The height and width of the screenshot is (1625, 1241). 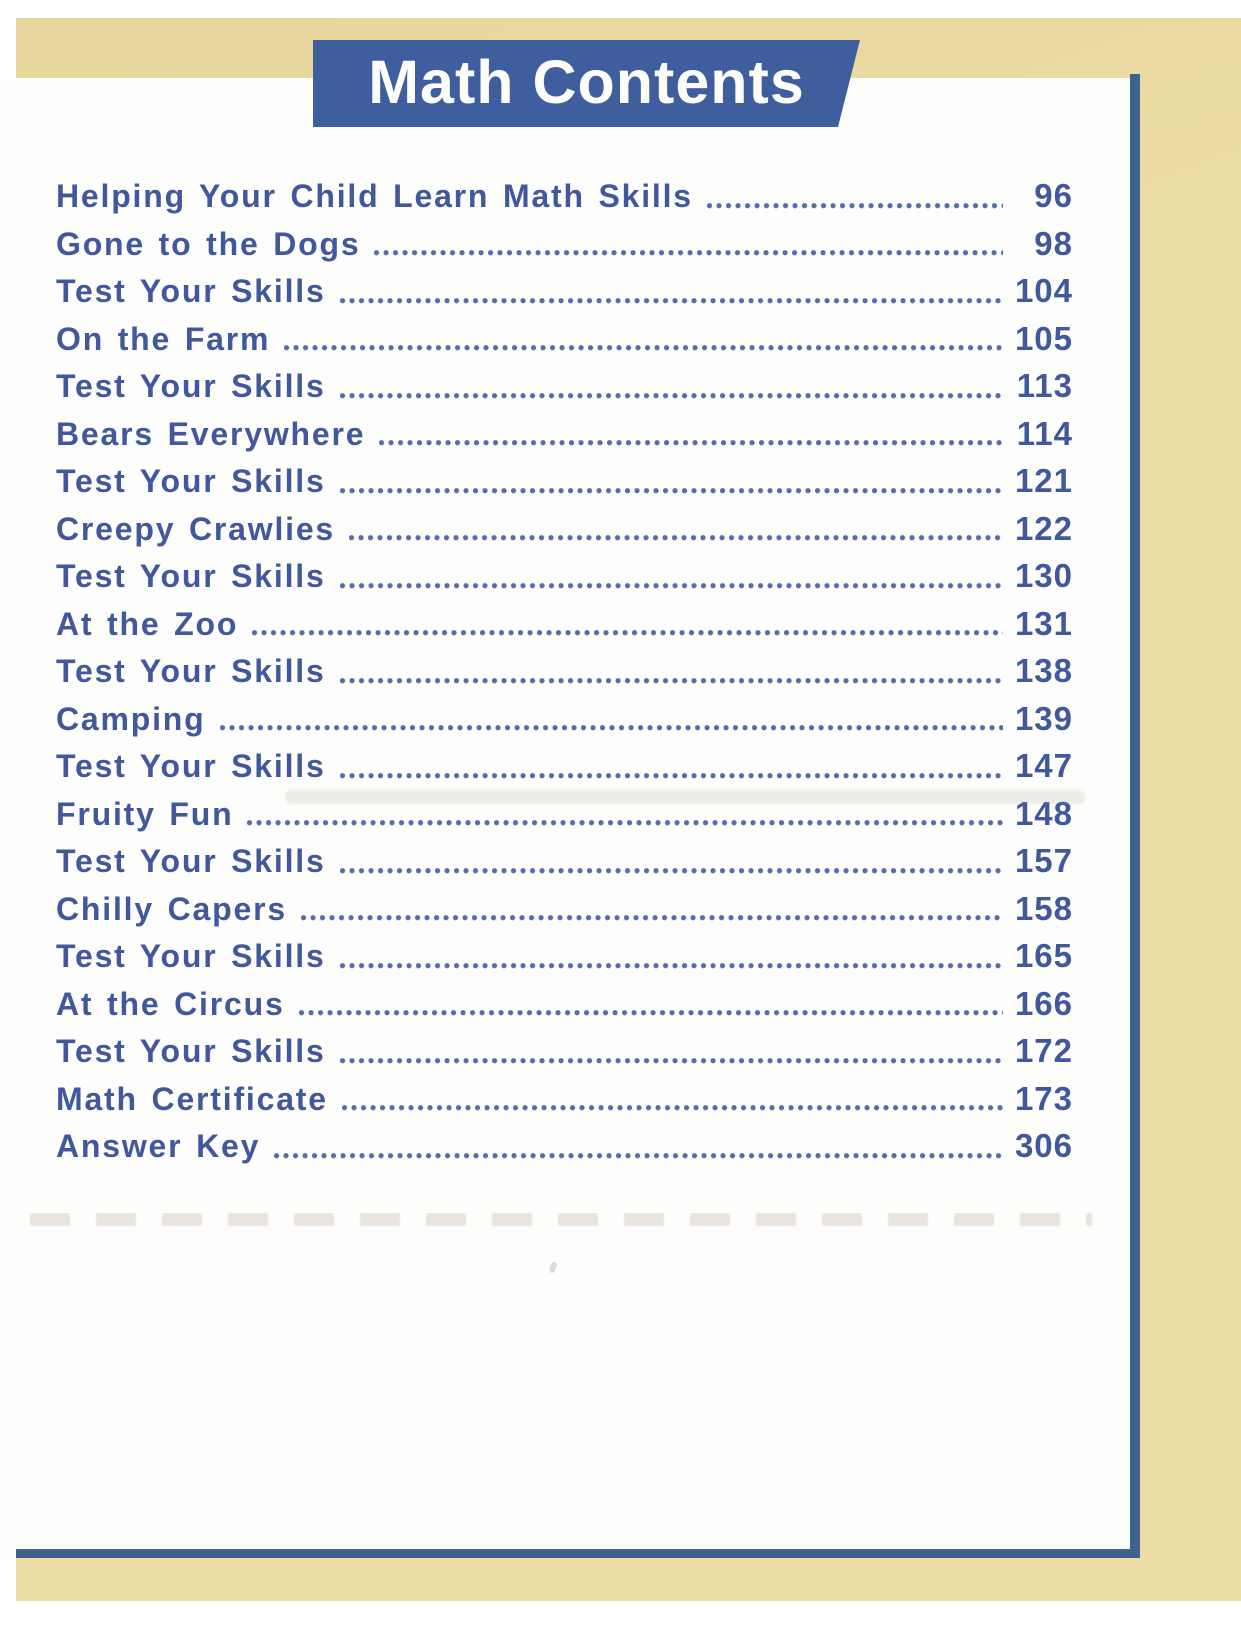 What do you see at coordinates (564, 1146) in the screenshot?
I see `toc-row: Answer Key 306` at bounding box center [564, 1146].